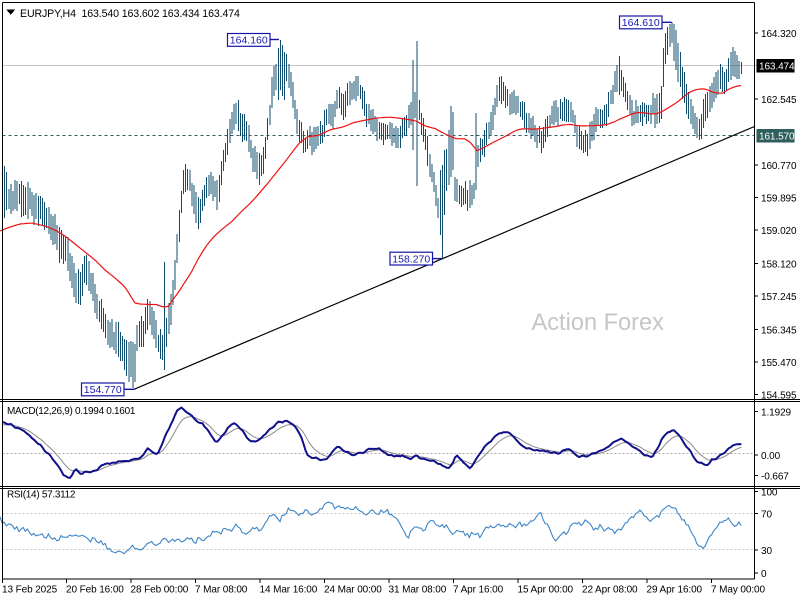  Describe the element at coordinates (779, 166) in the screenshot. I see `svg-text: 160.770` at that location.